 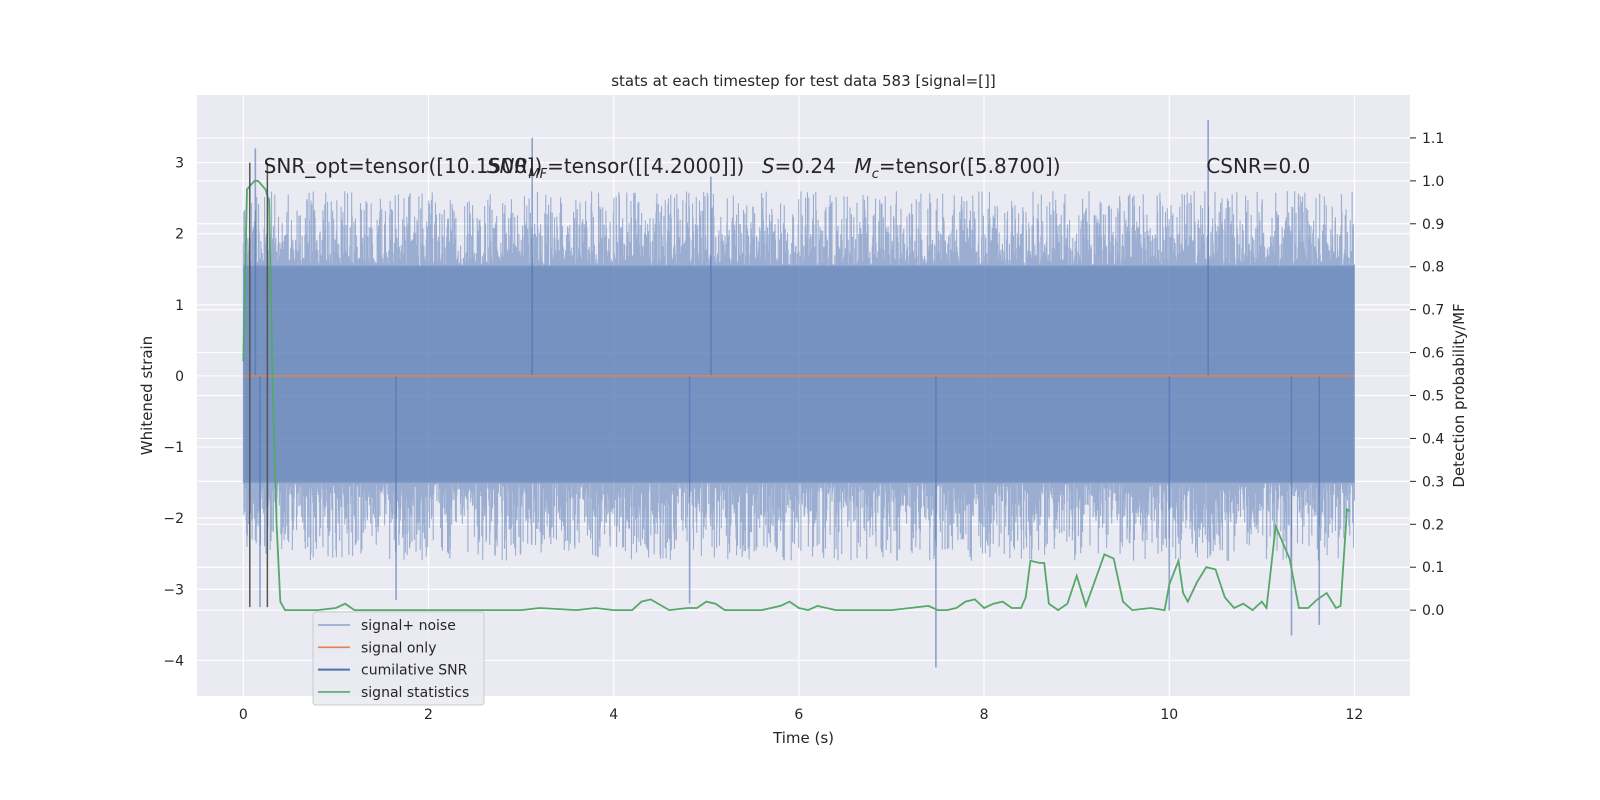 I want to click on y-tick-label: −3, so click(x=173, y=590).